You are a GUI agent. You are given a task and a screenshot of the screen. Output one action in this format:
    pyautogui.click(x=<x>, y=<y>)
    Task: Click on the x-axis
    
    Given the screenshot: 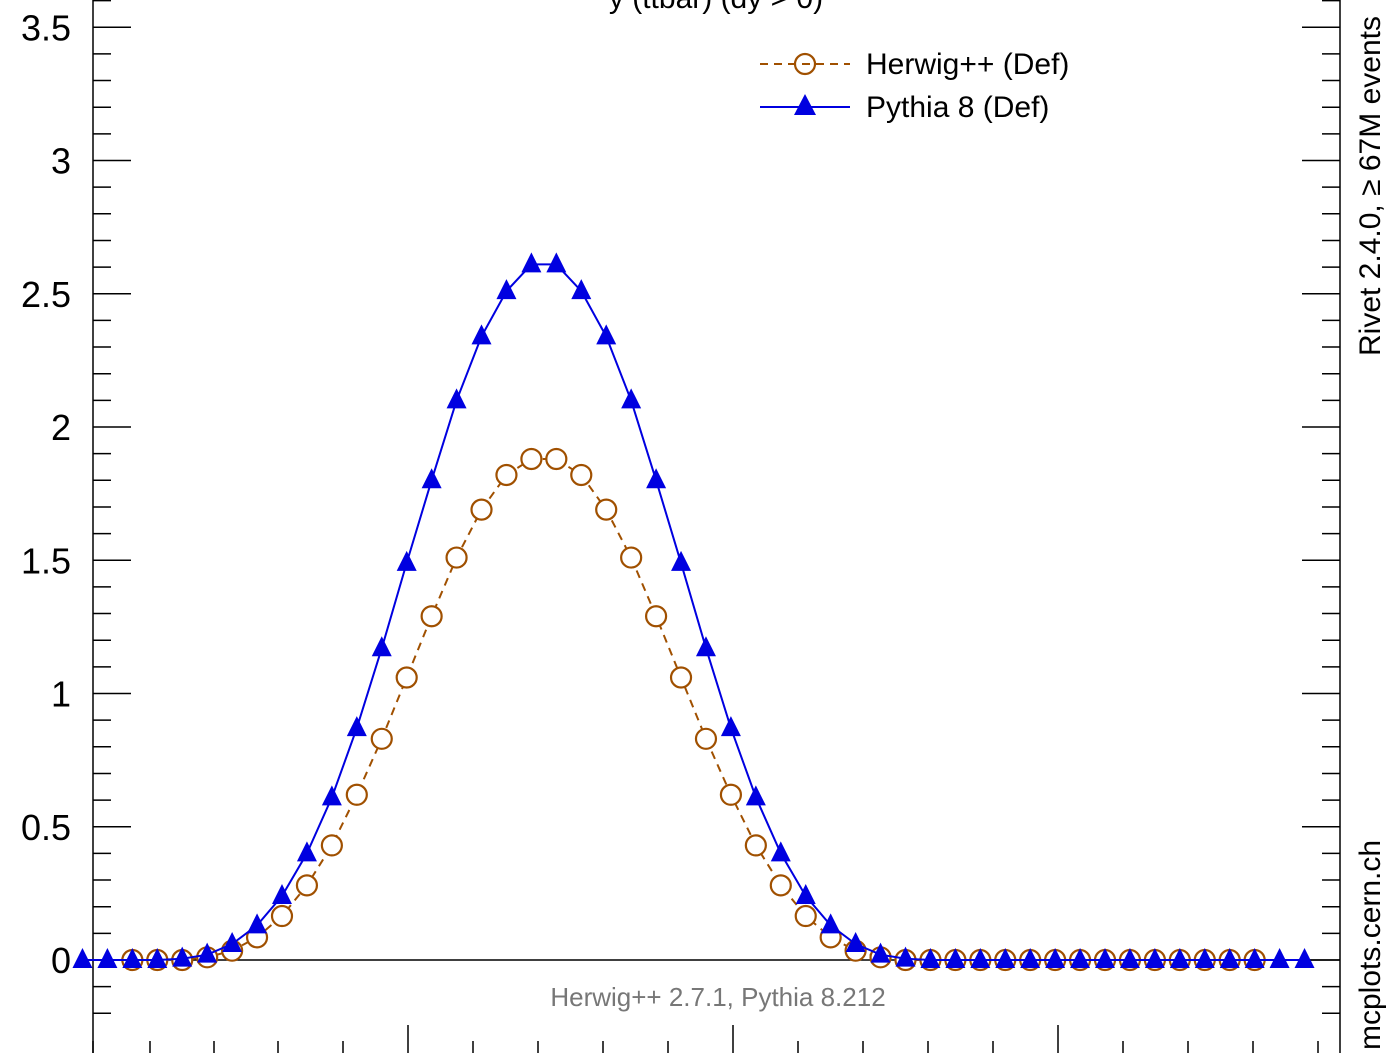 What is the action you would take?
    pyautogui.click(x=705, y=1039)
    